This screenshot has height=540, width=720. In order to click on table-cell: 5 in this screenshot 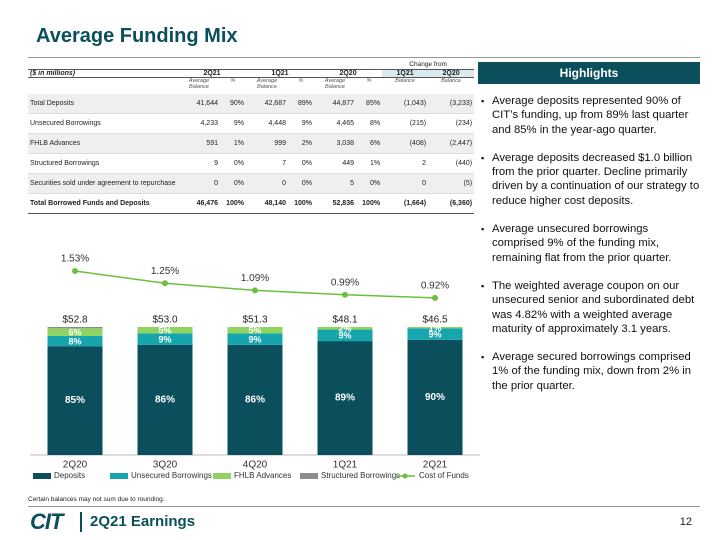, I will do `click(335, 183)`.